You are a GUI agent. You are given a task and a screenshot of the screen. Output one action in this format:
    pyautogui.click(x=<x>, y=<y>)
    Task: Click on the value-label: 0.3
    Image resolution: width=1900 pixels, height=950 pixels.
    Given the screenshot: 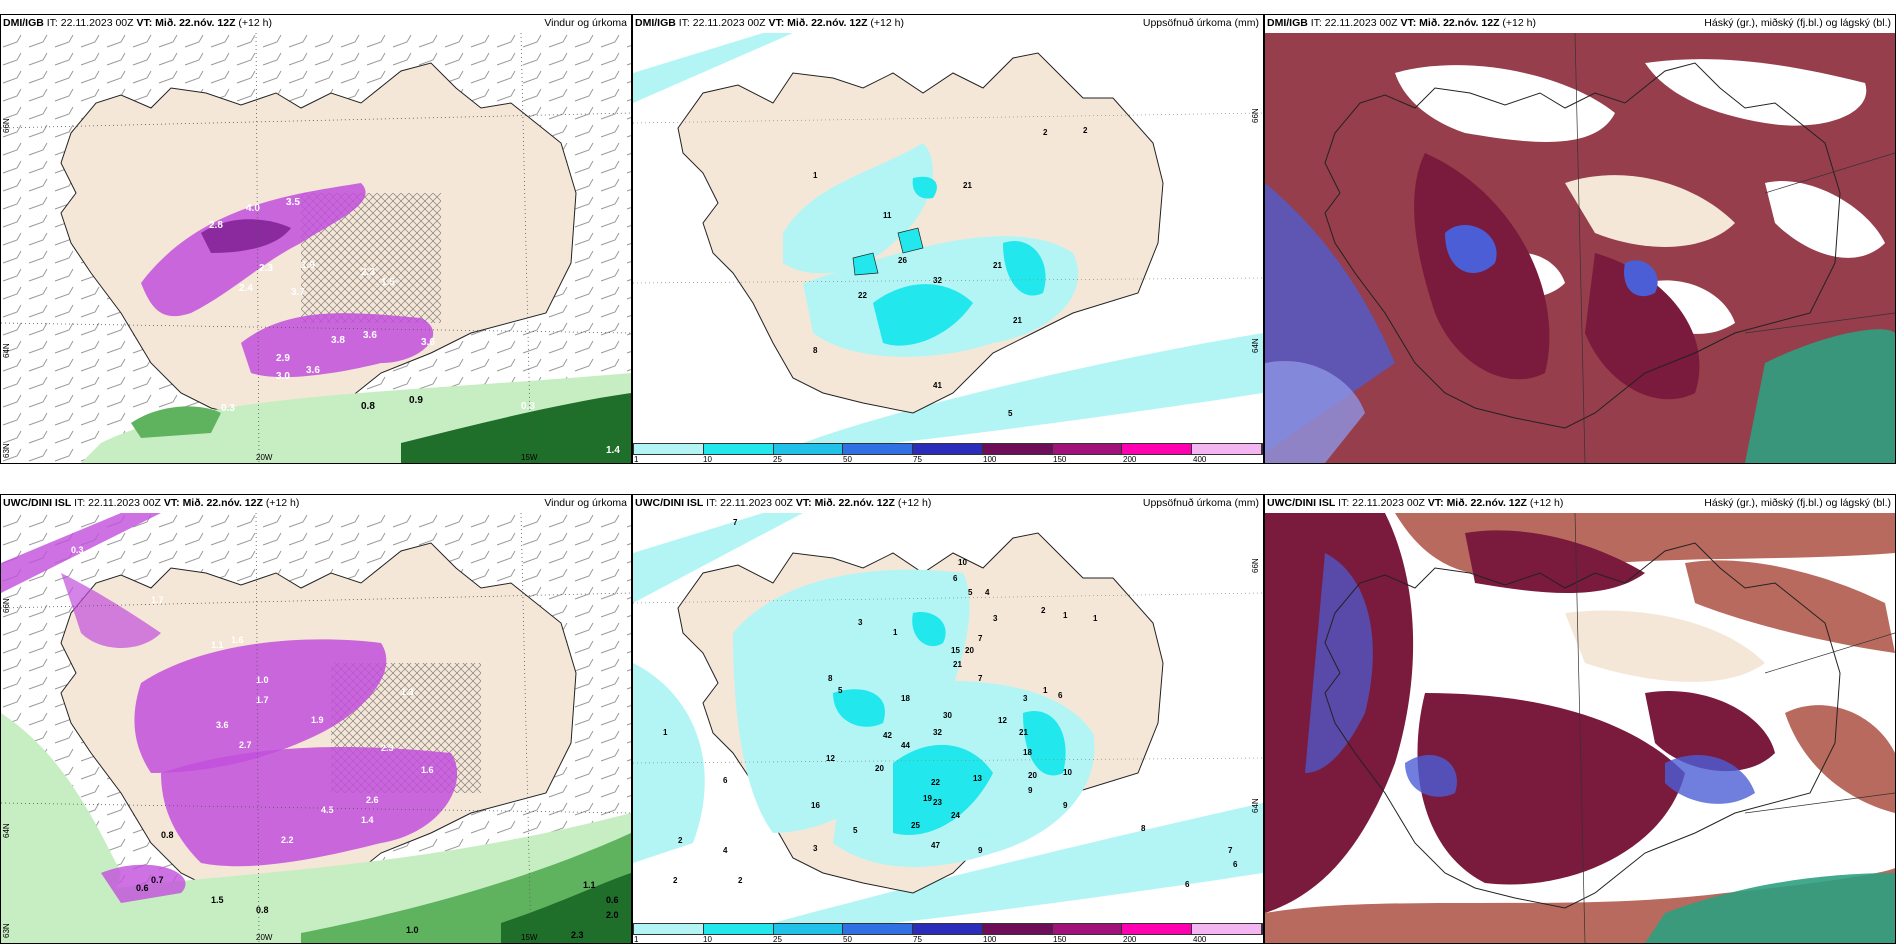 What is the action you would take?
    pyautogui.click(x=228, y=408)
    